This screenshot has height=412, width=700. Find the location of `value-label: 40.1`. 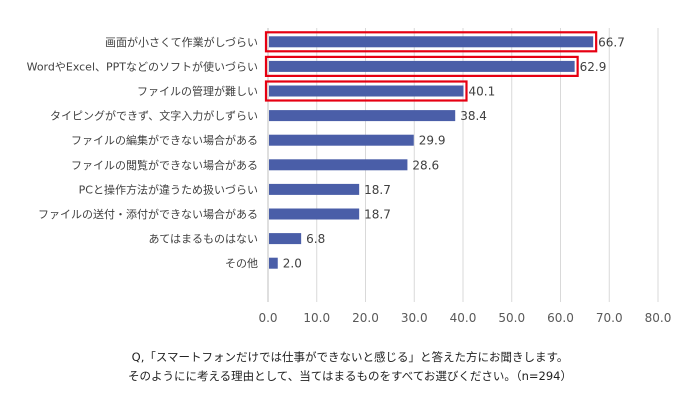

value-label: 40.1 is located at coordinates (481, 92).